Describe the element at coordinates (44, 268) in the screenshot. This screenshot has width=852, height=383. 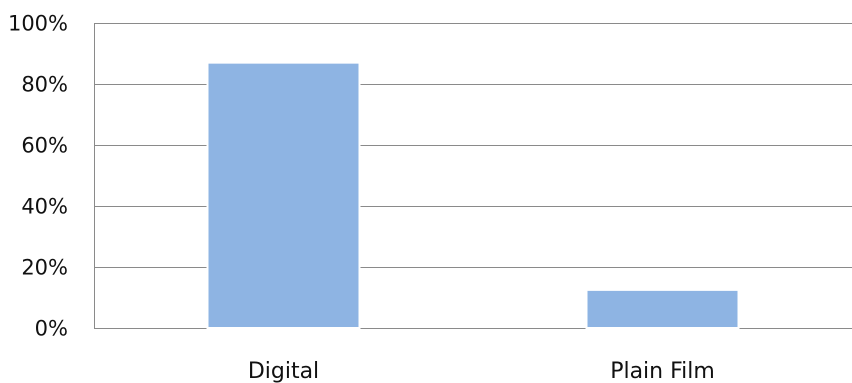
I see `y-tick-label: 20%` at that location.